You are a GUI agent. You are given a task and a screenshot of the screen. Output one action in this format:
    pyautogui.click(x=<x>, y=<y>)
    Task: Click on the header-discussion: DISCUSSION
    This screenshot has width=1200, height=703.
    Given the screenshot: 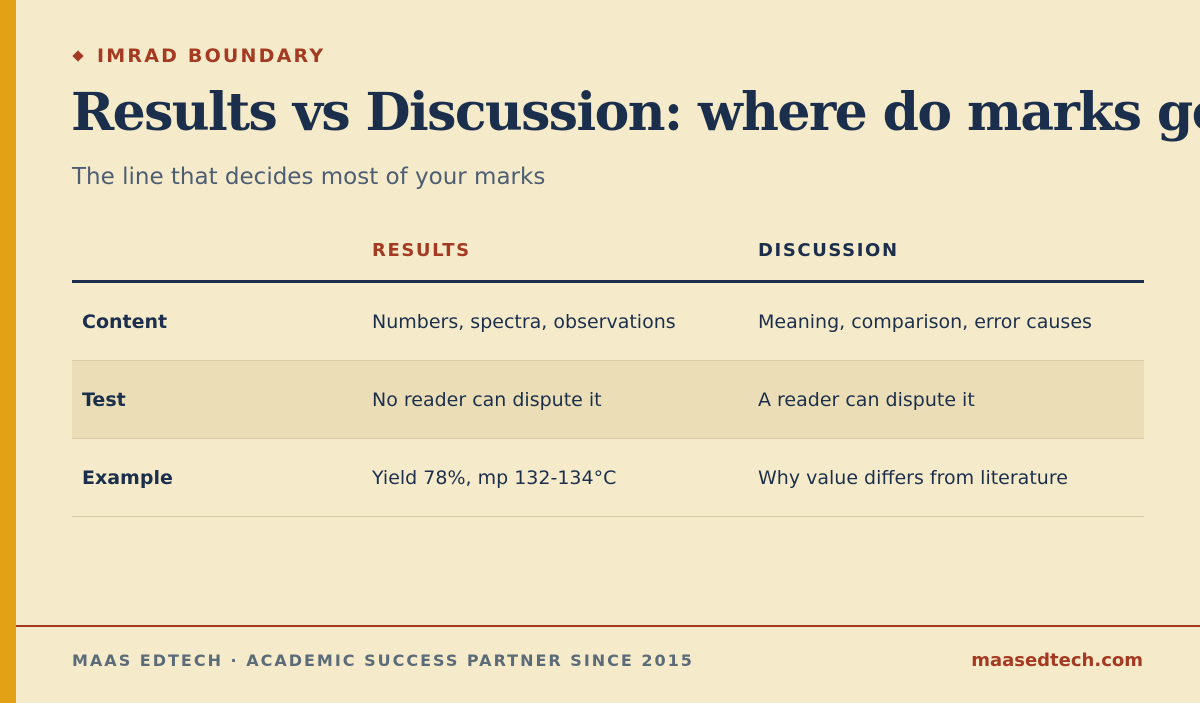 What is the action you would take?
    pyautogui.click(x=828, y=250)
    